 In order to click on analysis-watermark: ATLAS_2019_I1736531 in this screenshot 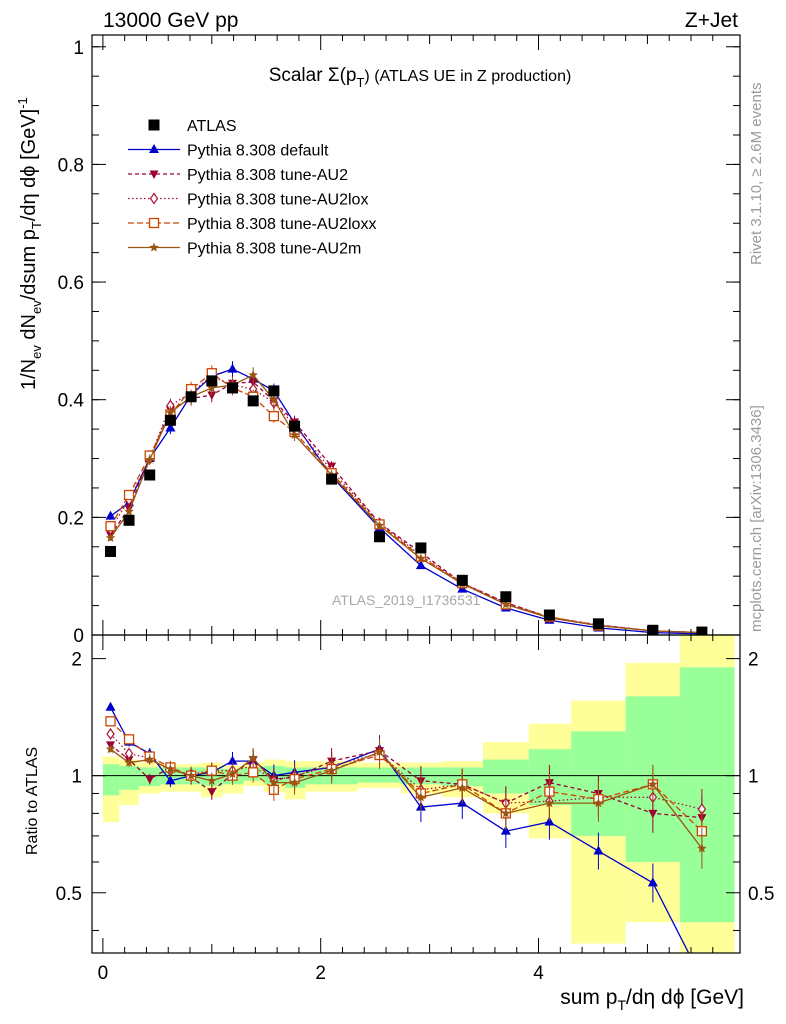, I will do `click(406, 600)`.